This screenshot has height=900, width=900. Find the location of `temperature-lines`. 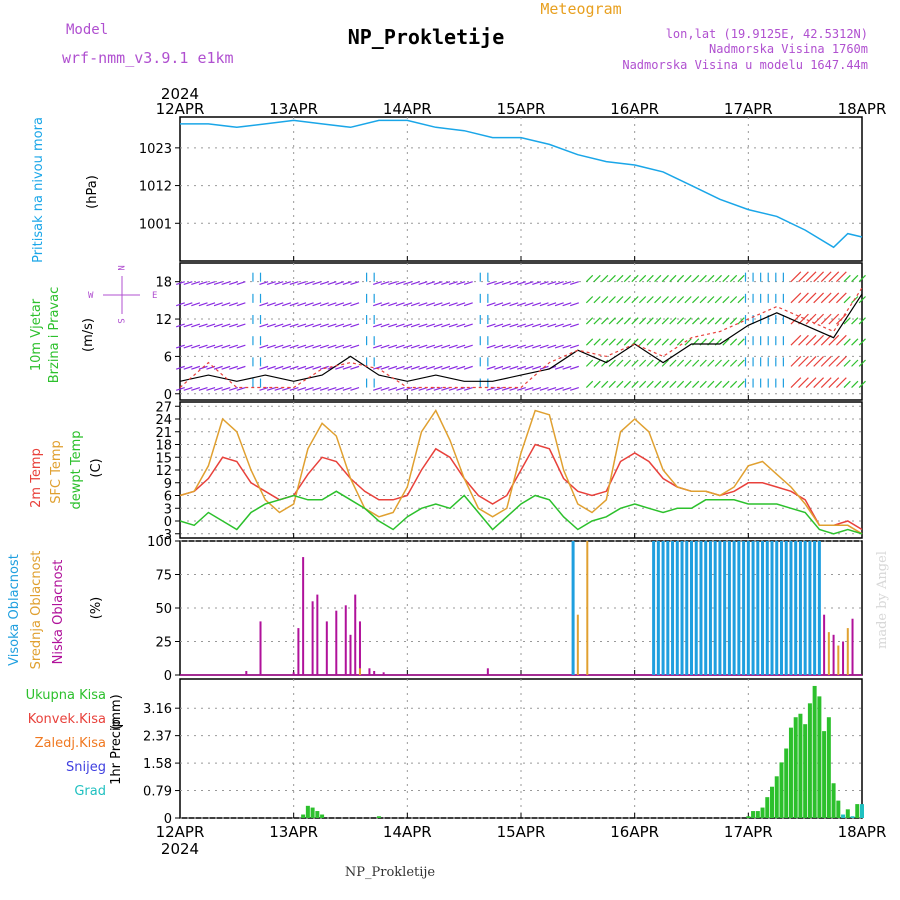

temperature-lines is located at coordinates (521, 471).